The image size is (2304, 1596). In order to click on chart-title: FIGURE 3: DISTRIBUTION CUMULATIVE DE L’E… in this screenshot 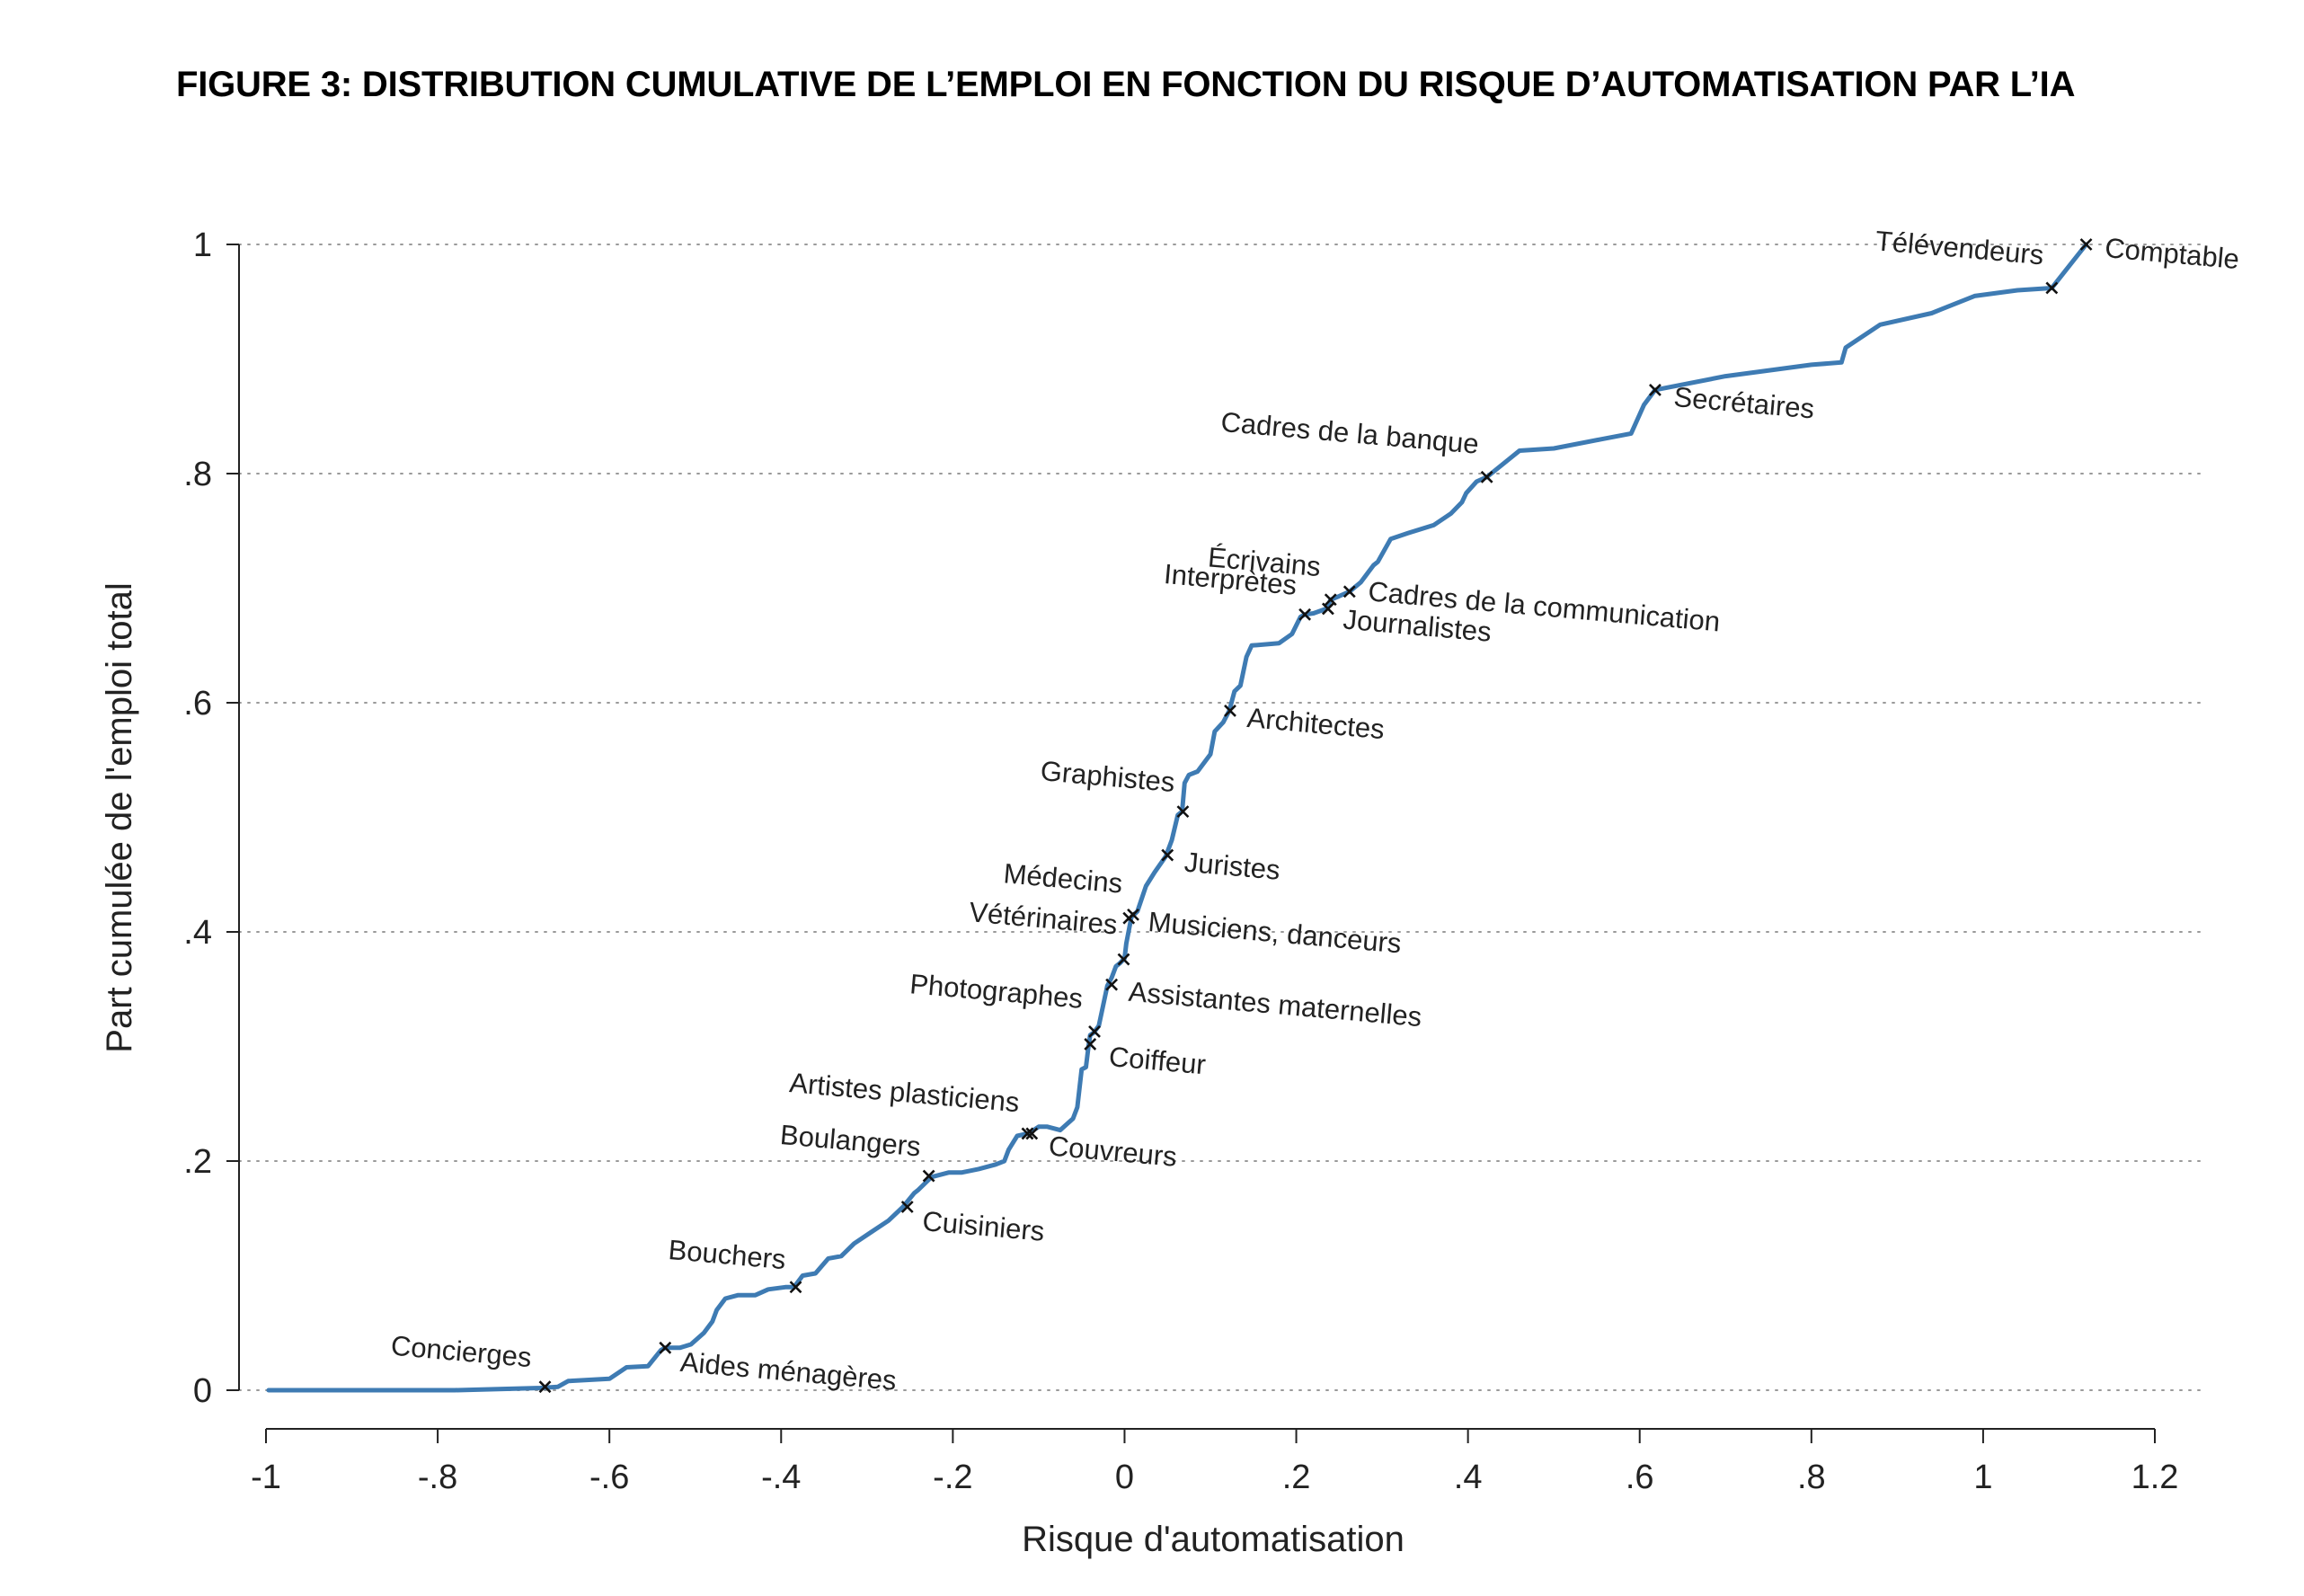, I will do `click(1126, 84)`.